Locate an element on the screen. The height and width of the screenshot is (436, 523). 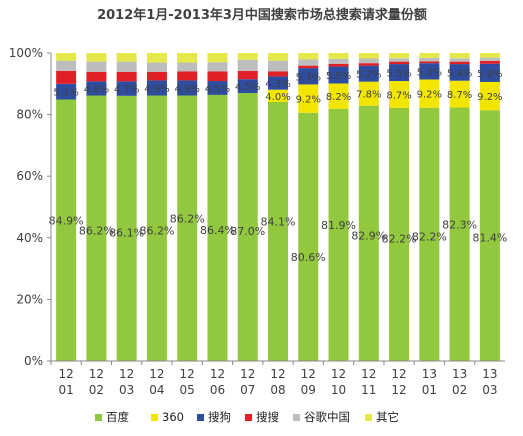
x-tick-label: 03 is located at coordinates (489, 390).